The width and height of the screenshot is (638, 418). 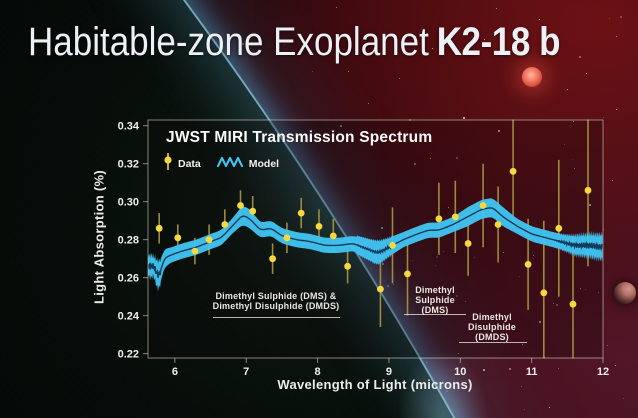 What do you see at coordinates (168, 164) in the screenshot?
I see `data-point-icon` at bounding box center [168, 164].